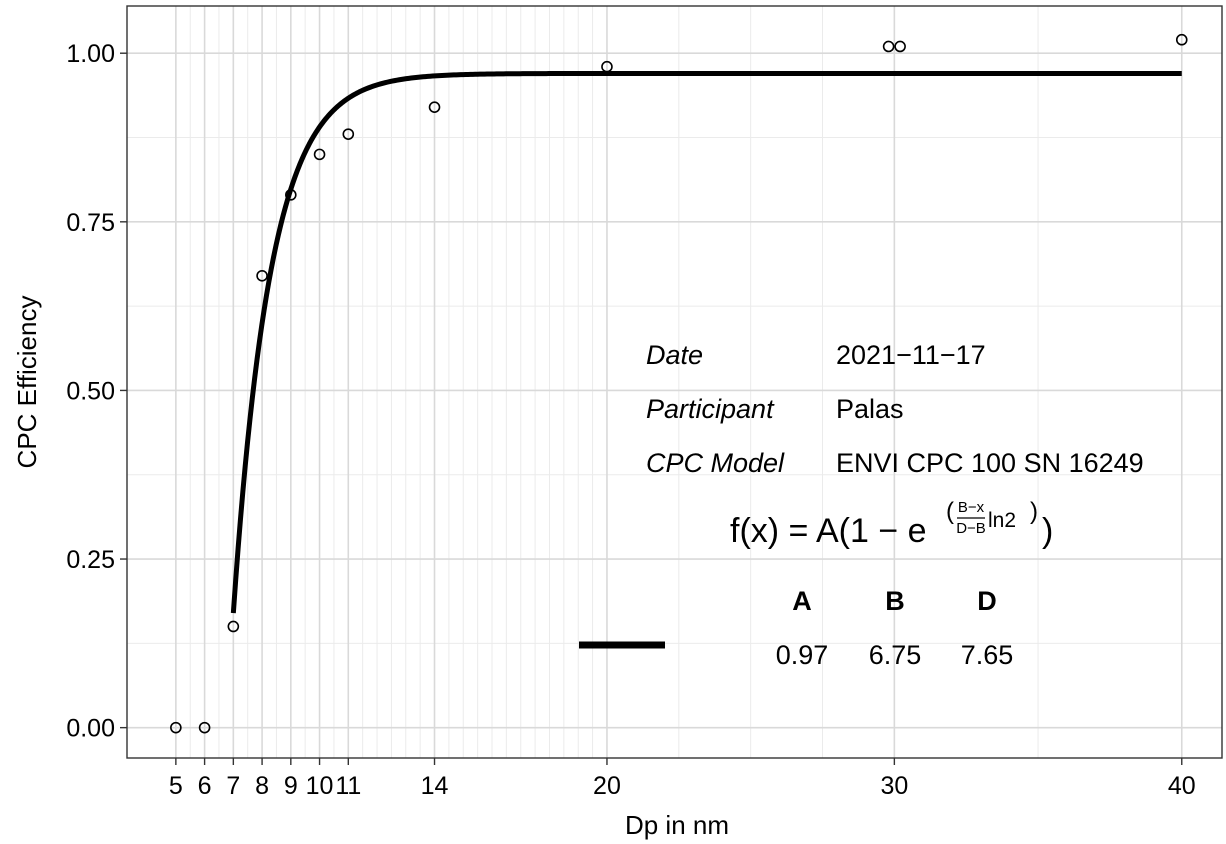 The image size is (1226, 844). I want to click on x-tick-label: 14, so click(435, 786).